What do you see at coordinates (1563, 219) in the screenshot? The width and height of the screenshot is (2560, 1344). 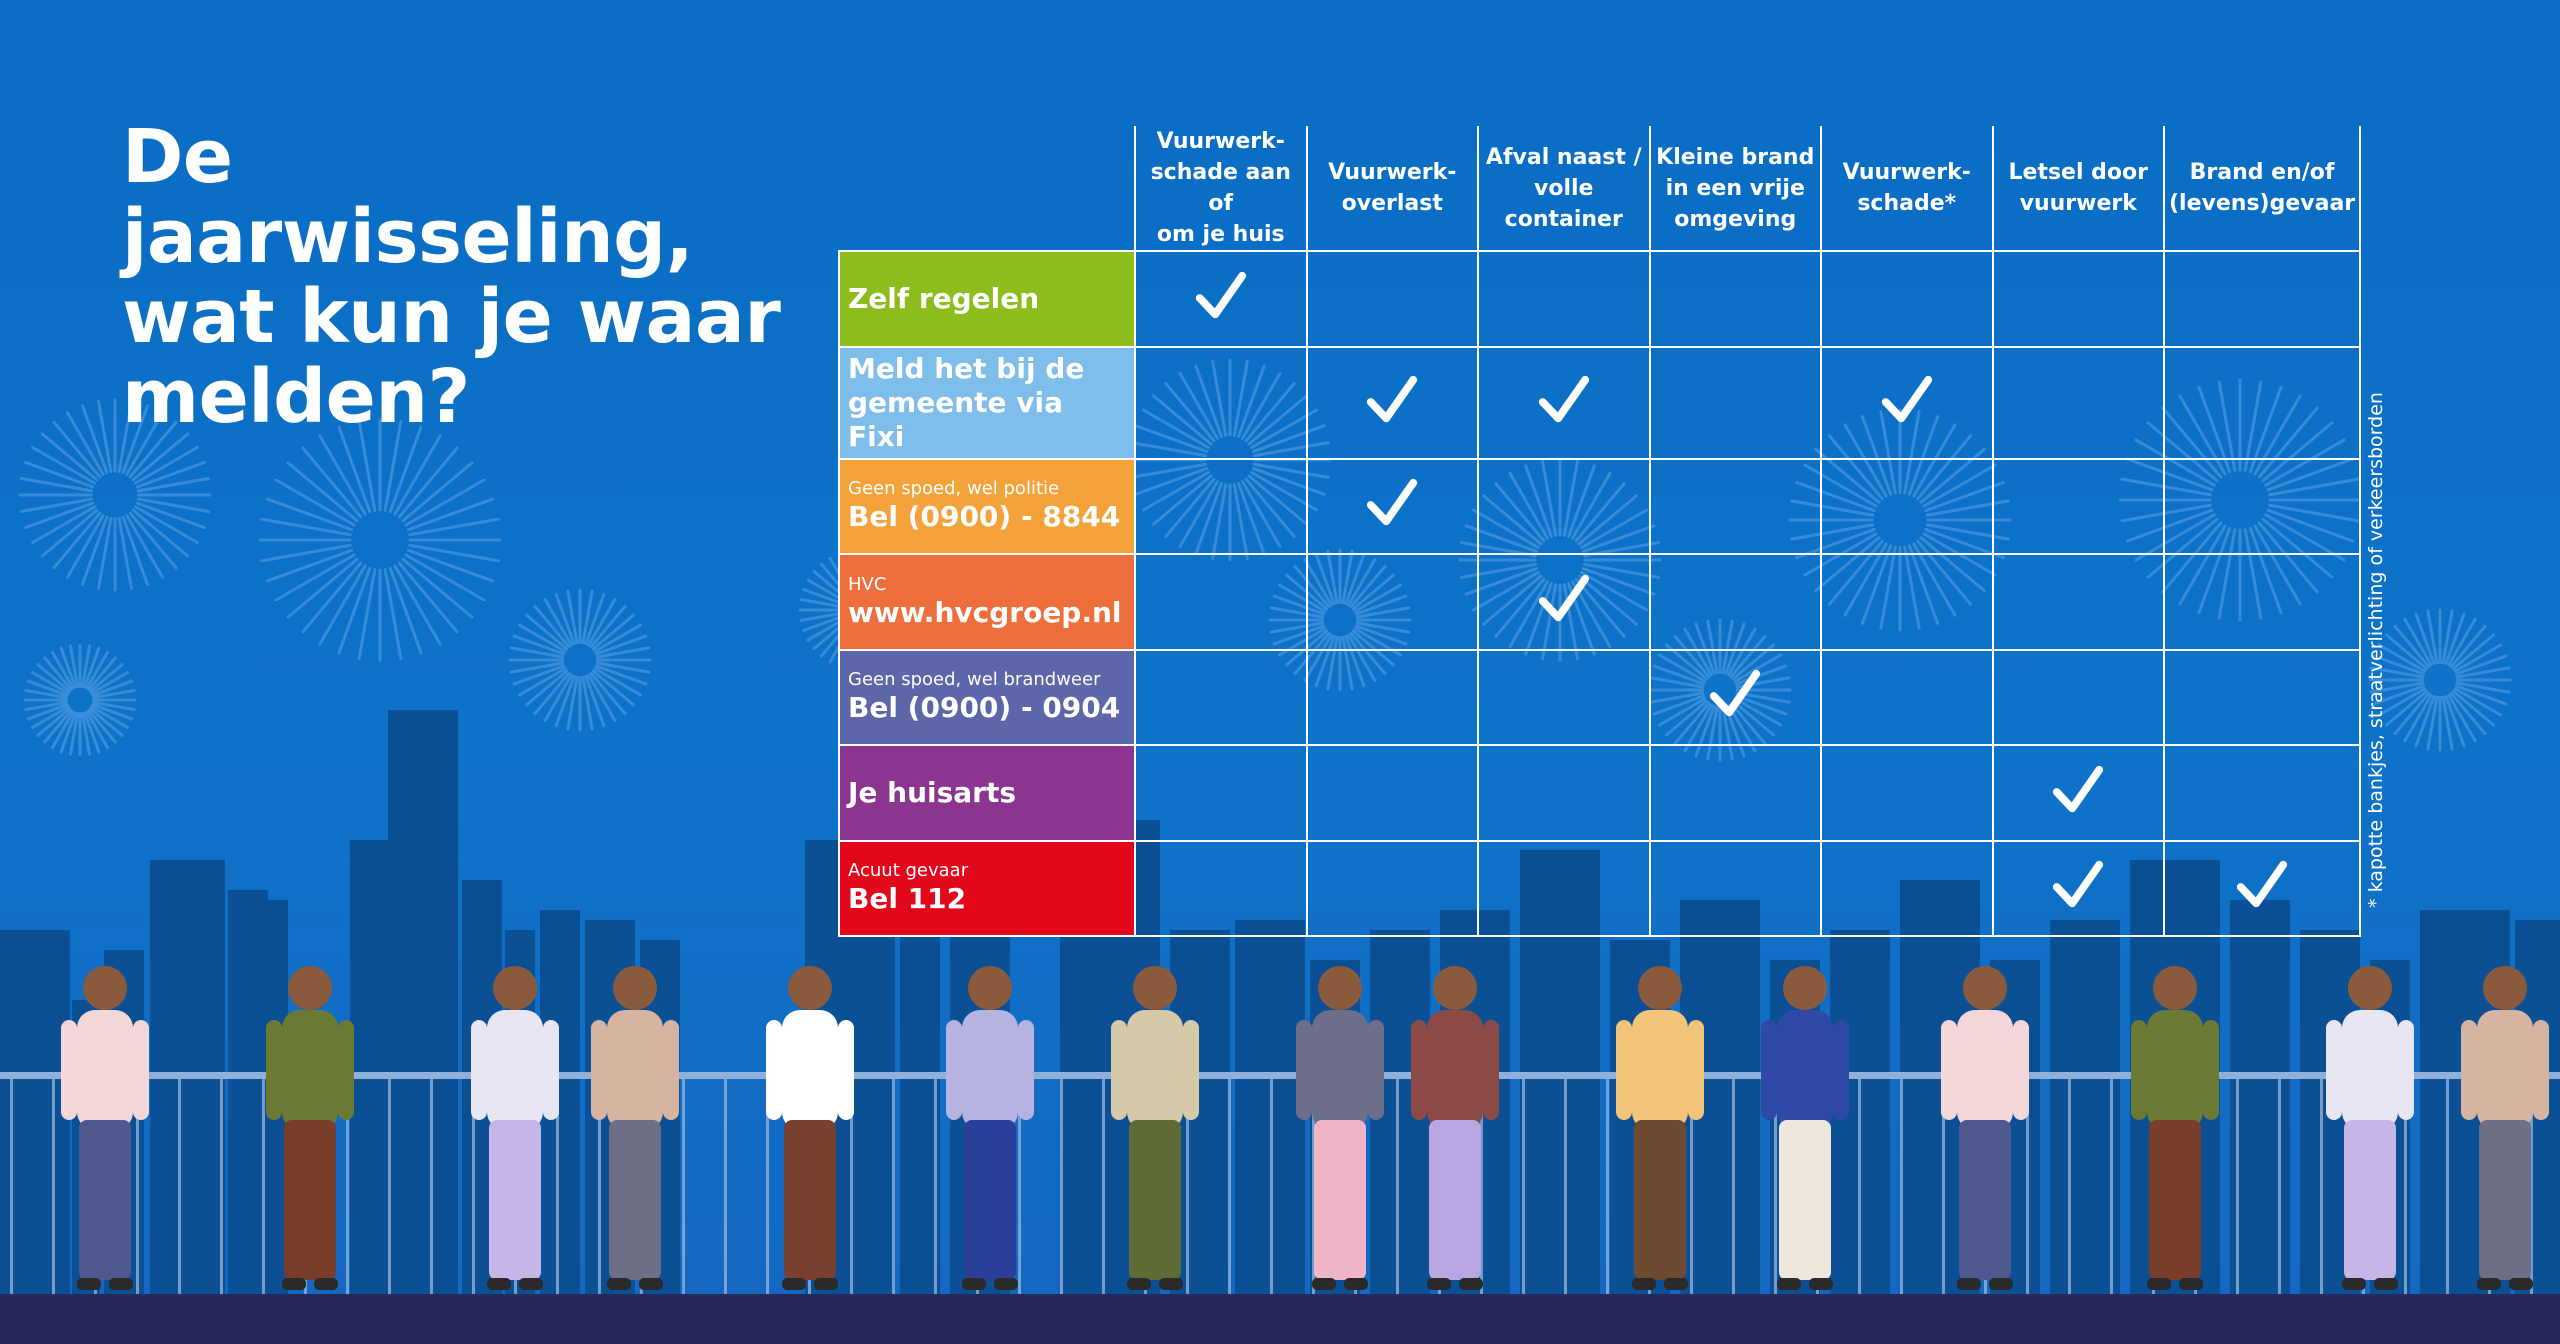 I see `column-header-line: container` at bounding box center [1563, 219].